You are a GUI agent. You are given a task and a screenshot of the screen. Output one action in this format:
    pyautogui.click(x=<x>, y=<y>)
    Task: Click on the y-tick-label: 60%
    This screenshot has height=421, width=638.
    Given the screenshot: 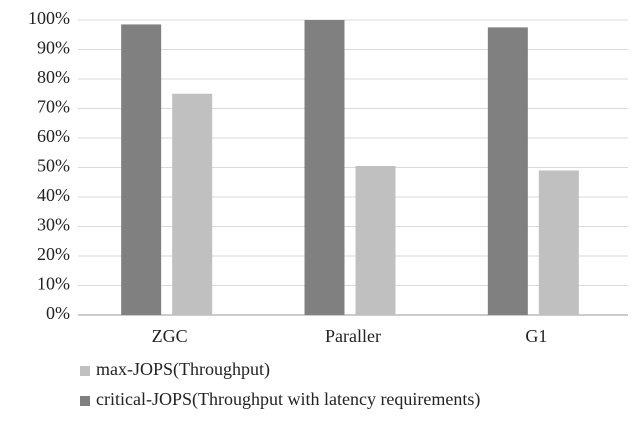 What is the action you would take?
    pyautogui.click(x=53, y=136)
    